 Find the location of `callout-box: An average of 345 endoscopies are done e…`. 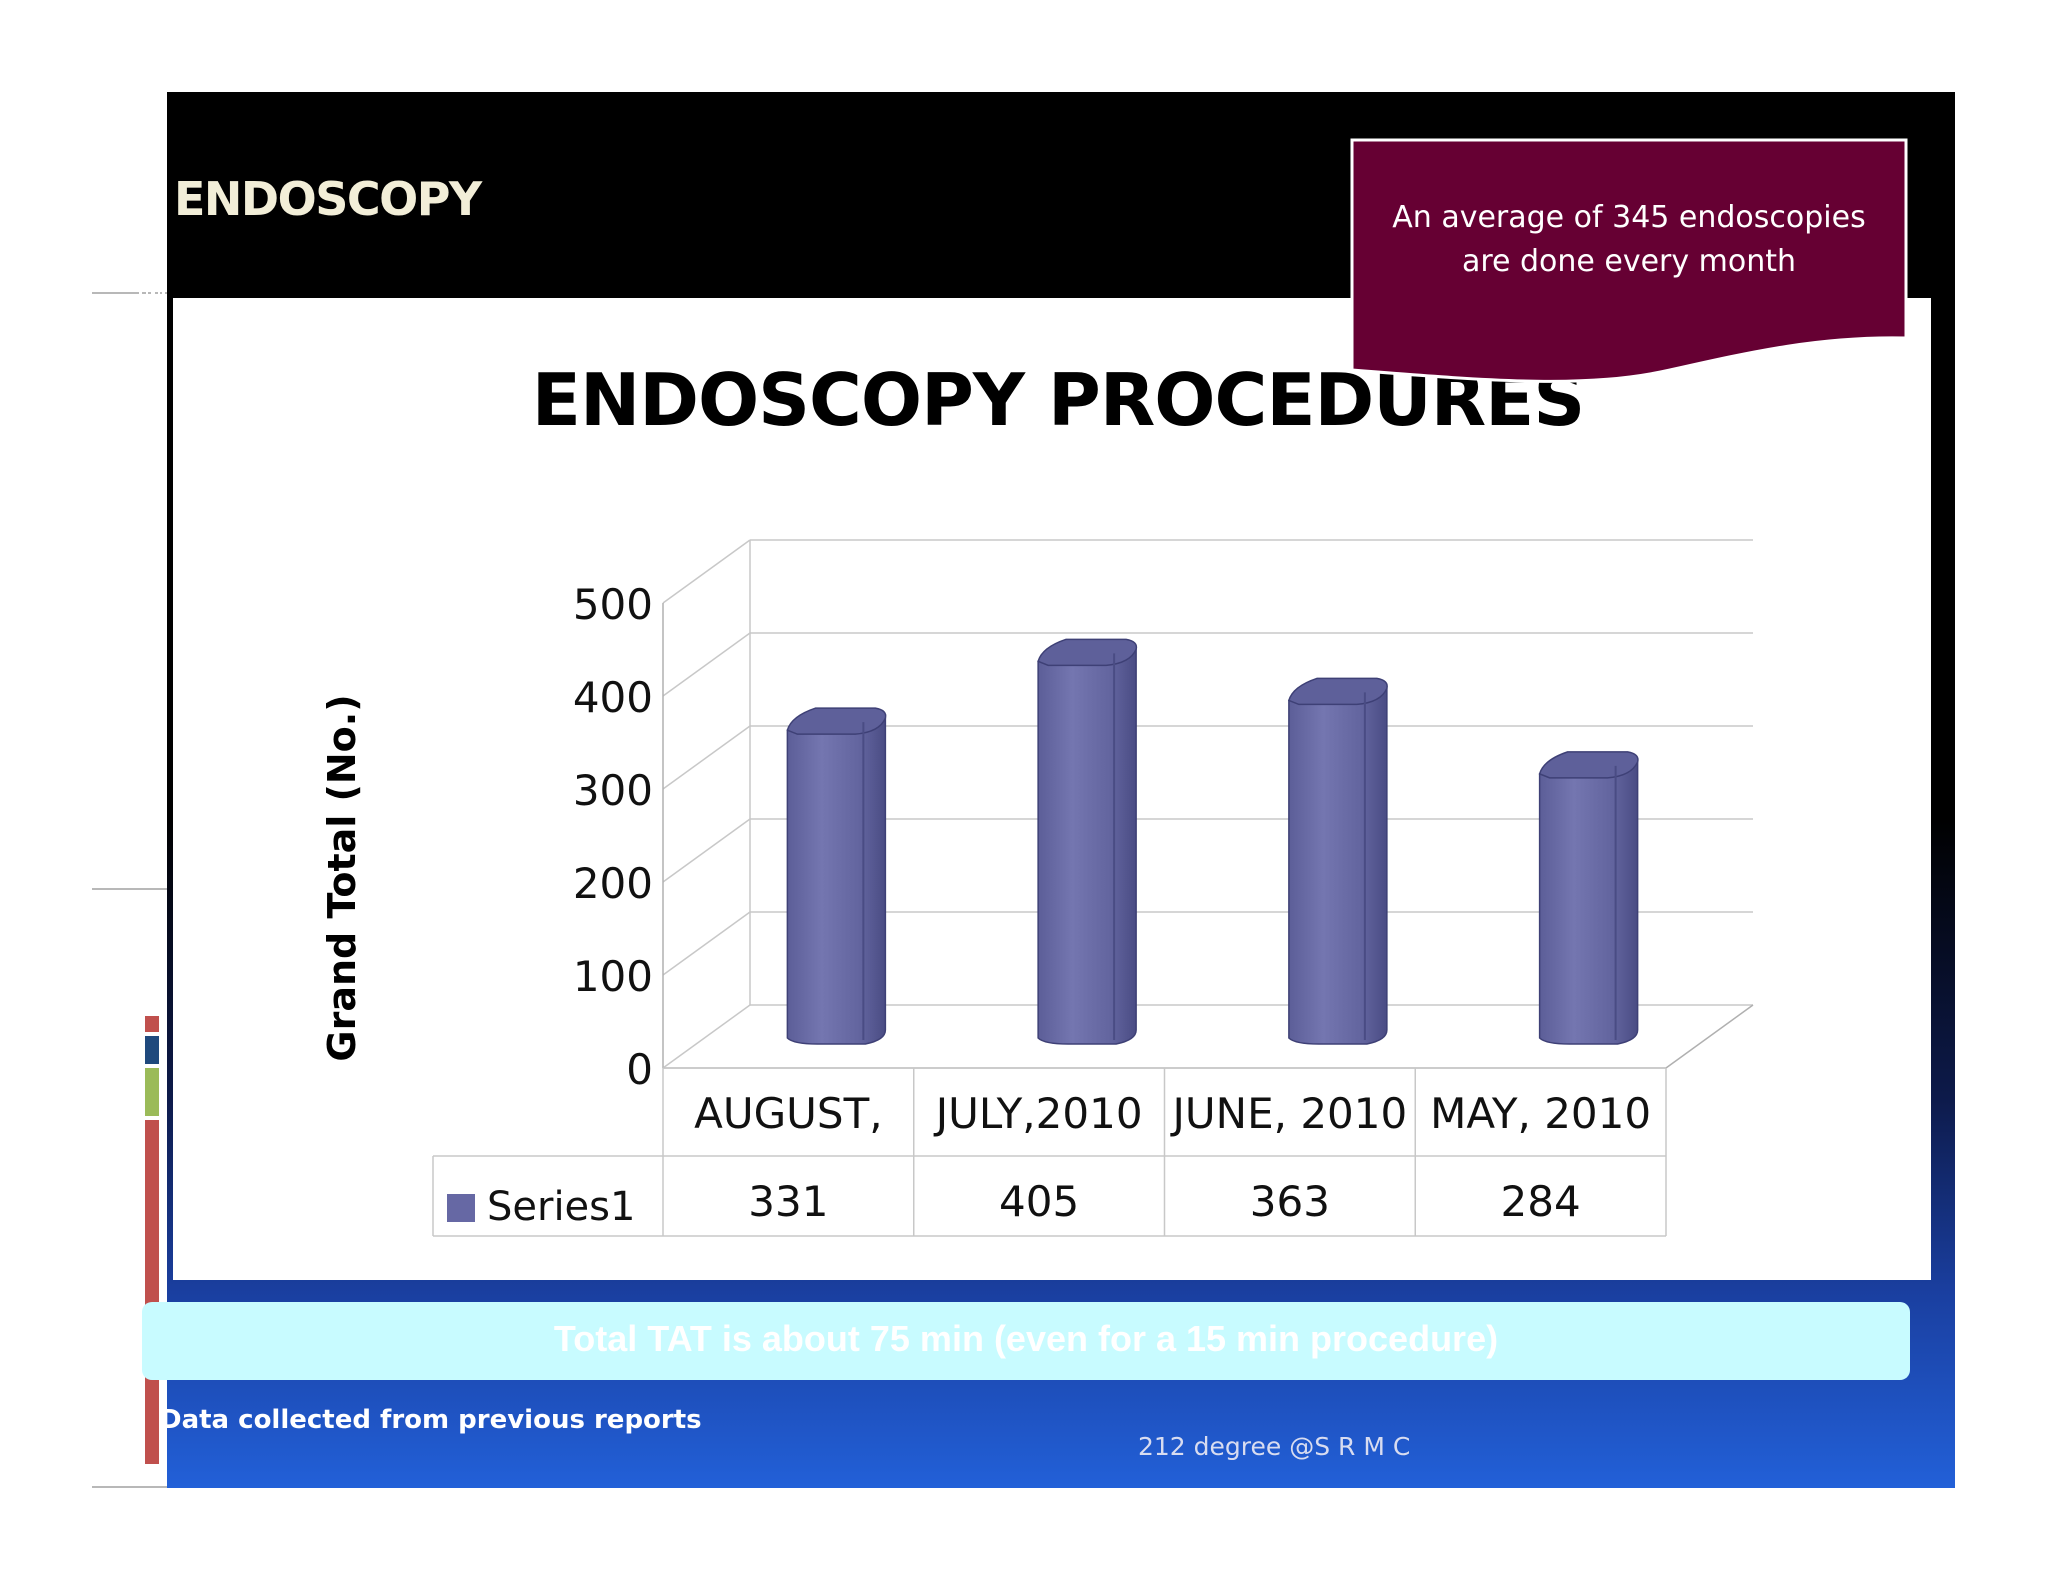

callout-box: An average of 345 endoscopies are done e… is located at coordinates (1629, 263).